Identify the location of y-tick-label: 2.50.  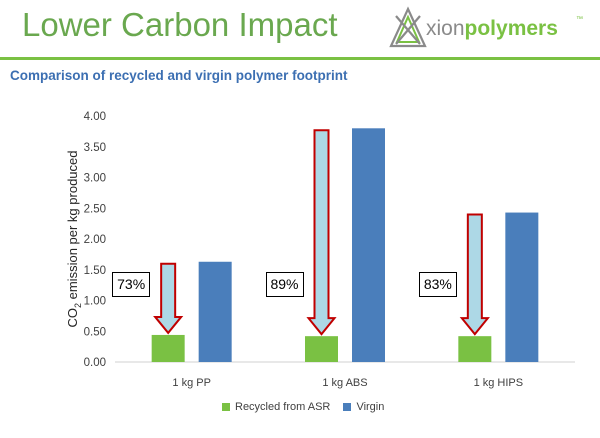
(95, 209).